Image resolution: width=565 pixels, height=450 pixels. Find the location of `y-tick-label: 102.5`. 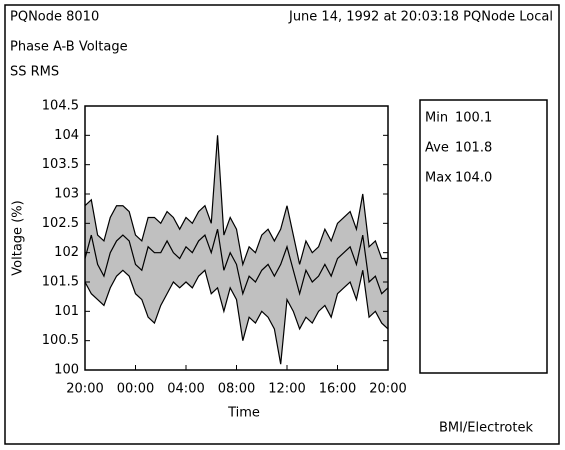

y-tick-label: 102.5 is located at coordinates (60, 223).